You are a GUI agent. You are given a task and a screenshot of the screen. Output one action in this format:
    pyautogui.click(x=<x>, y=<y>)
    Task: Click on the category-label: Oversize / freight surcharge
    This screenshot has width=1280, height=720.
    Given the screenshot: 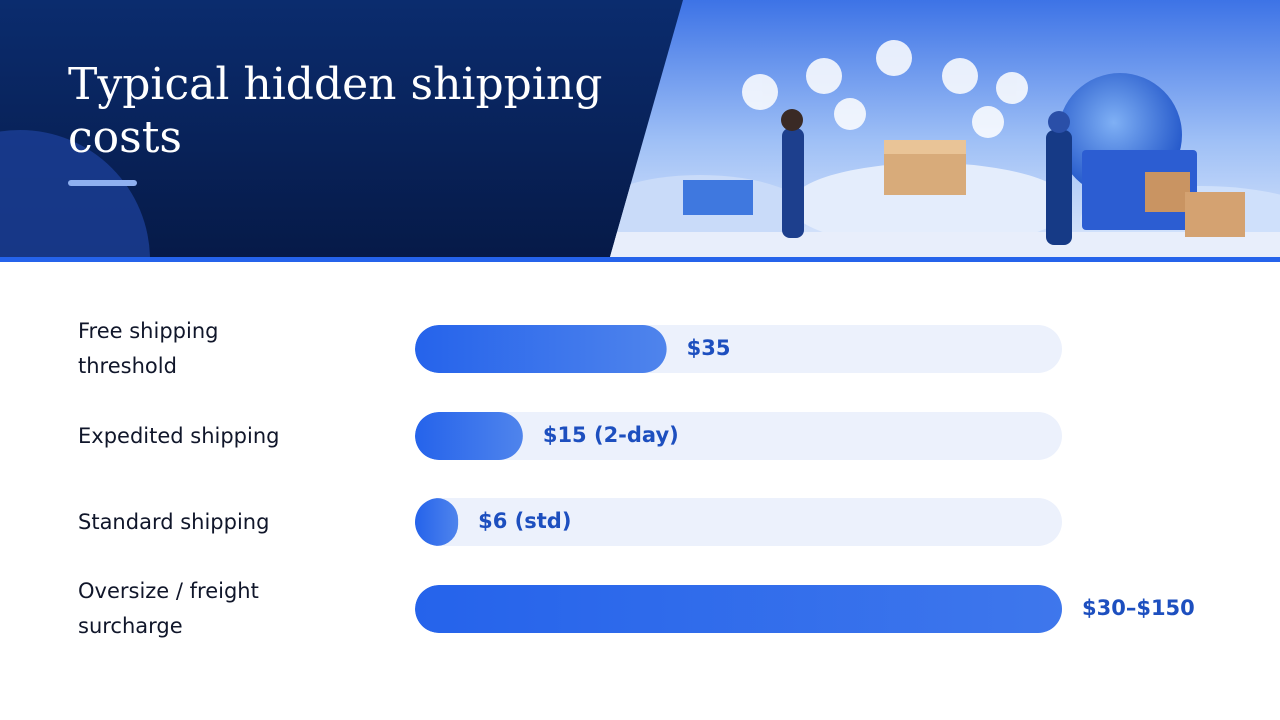 What is the action you would take?
    pyautogui.click(x=168, y=608)
    